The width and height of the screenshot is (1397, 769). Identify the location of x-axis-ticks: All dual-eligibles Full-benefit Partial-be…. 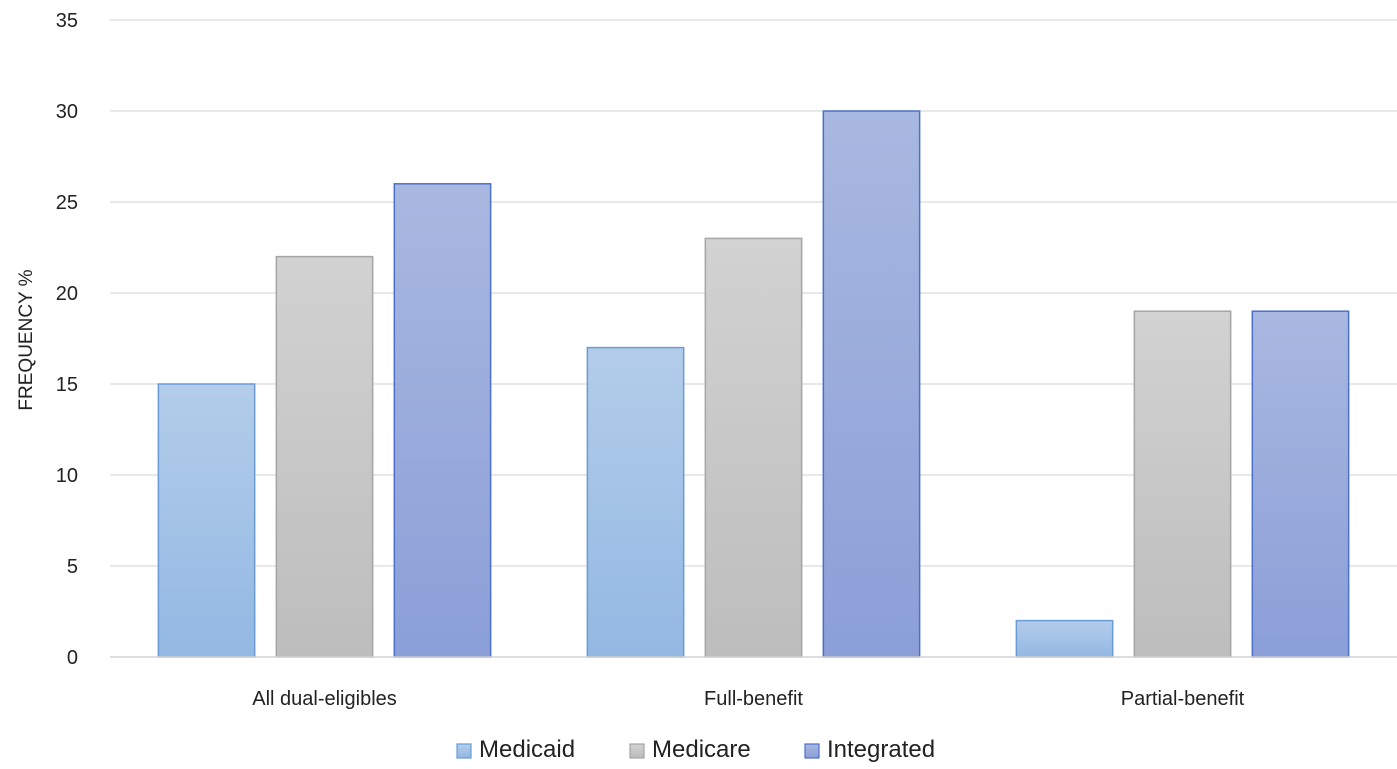
(748, 699).